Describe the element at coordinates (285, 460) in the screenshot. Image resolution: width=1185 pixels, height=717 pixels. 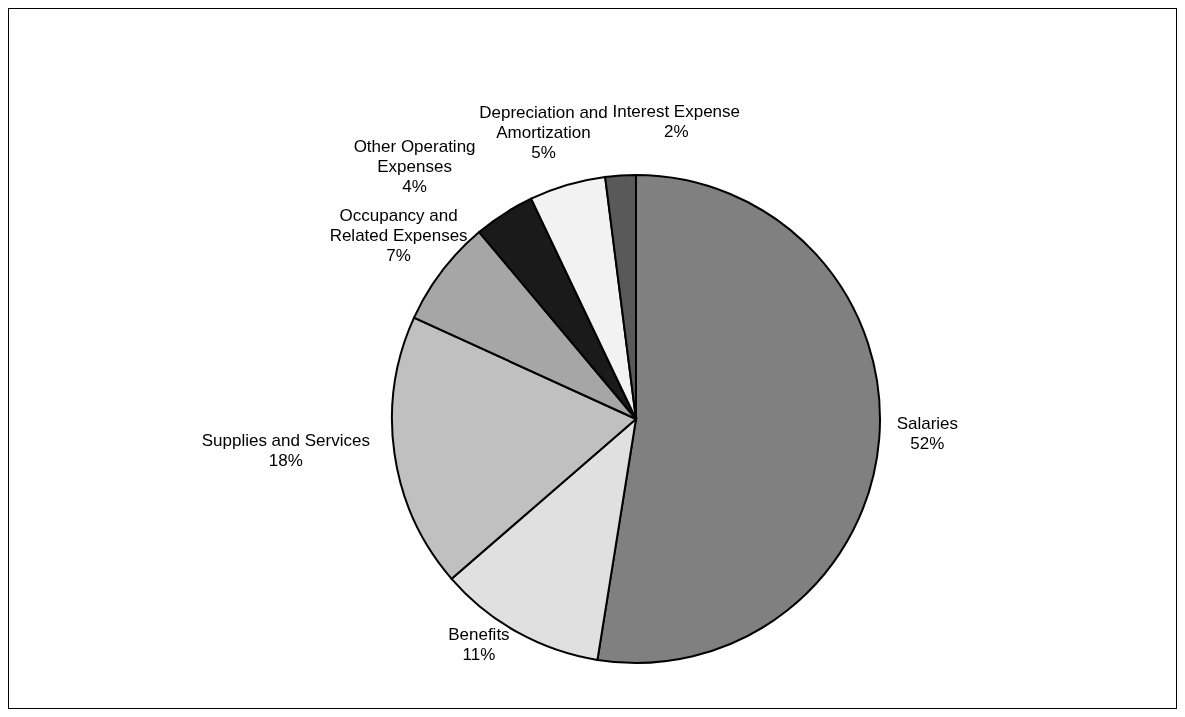
I see `data-label: 18%` at that location.